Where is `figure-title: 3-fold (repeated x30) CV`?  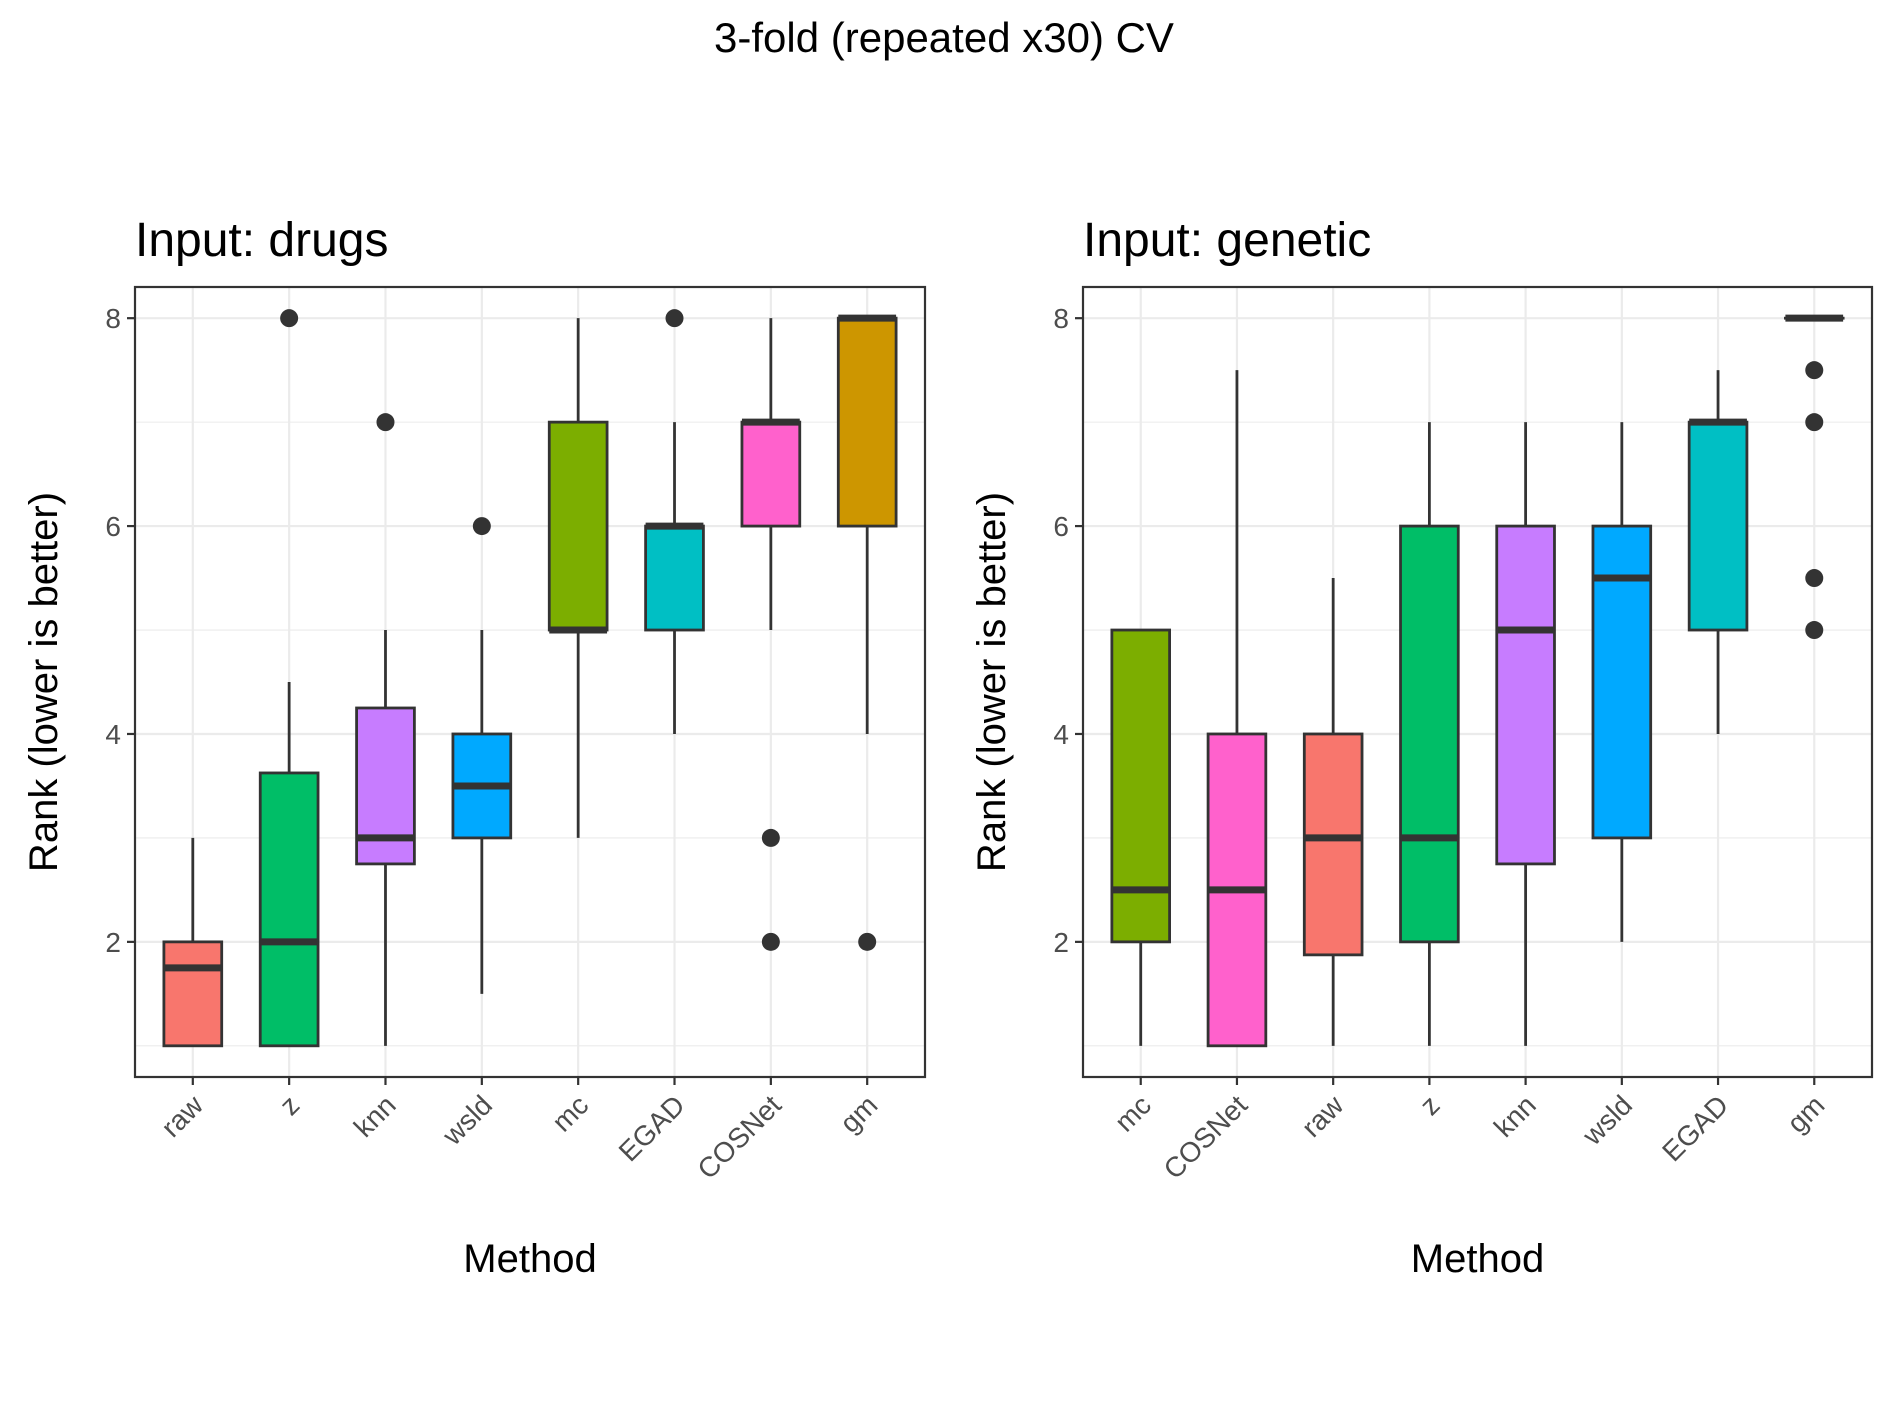 figure-title: 3-fold (repeated x30) CV is located at coordinates (944, 37).